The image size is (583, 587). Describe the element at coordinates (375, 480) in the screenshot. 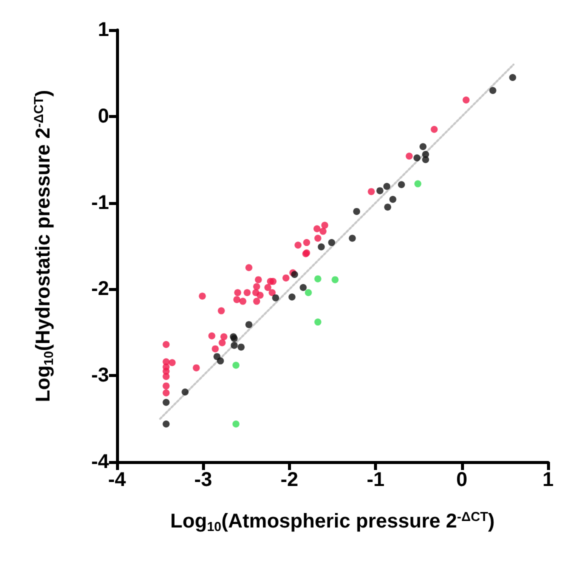

I see `x-tick-label: -1` at that location.